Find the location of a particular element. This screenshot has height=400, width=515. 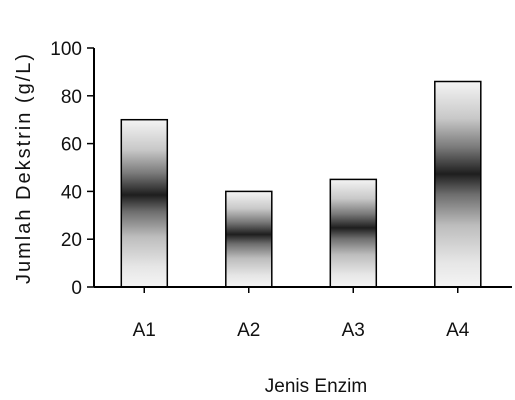

y-ticks-group: 0 20 40 60 80 100 is located at coordinates (72, 169).